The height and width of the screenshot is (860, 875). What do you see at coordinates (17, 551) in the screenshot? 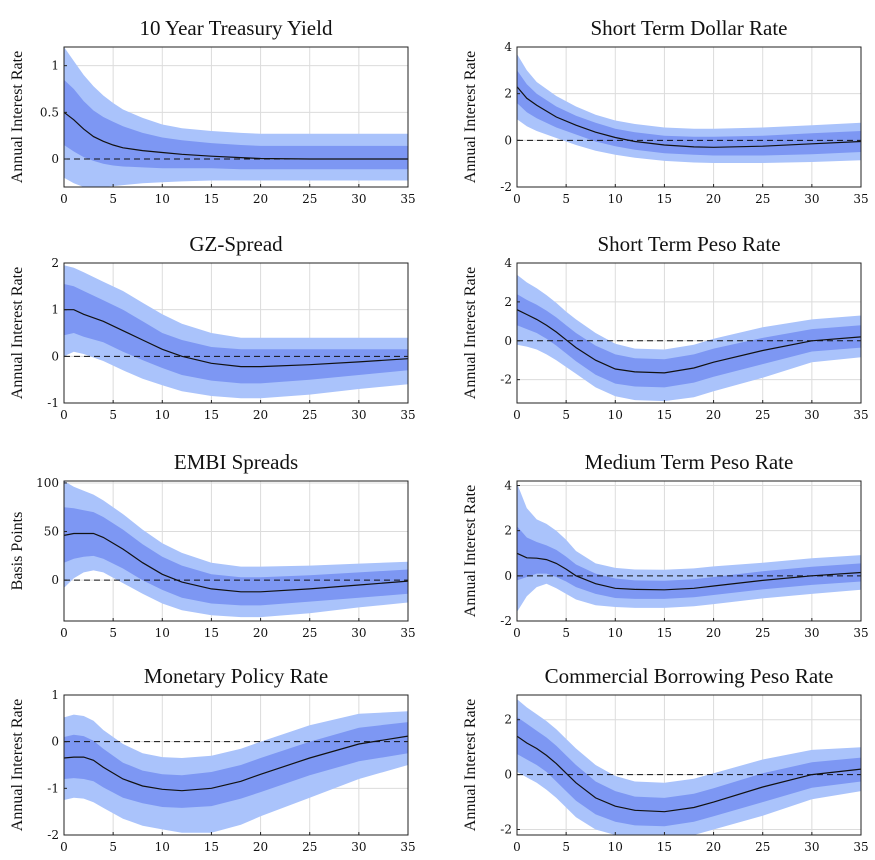
I see `y-axis-label: Basis Points` at bounding box center [17, 551].